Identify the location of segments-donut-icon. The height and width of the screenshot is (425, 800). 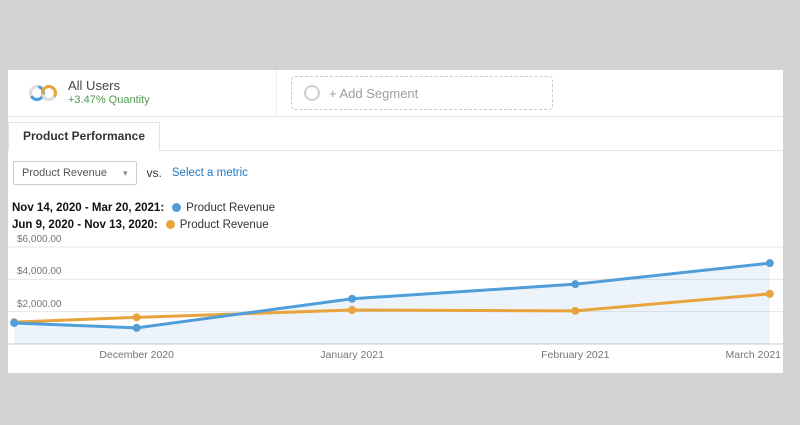
(43, 93).